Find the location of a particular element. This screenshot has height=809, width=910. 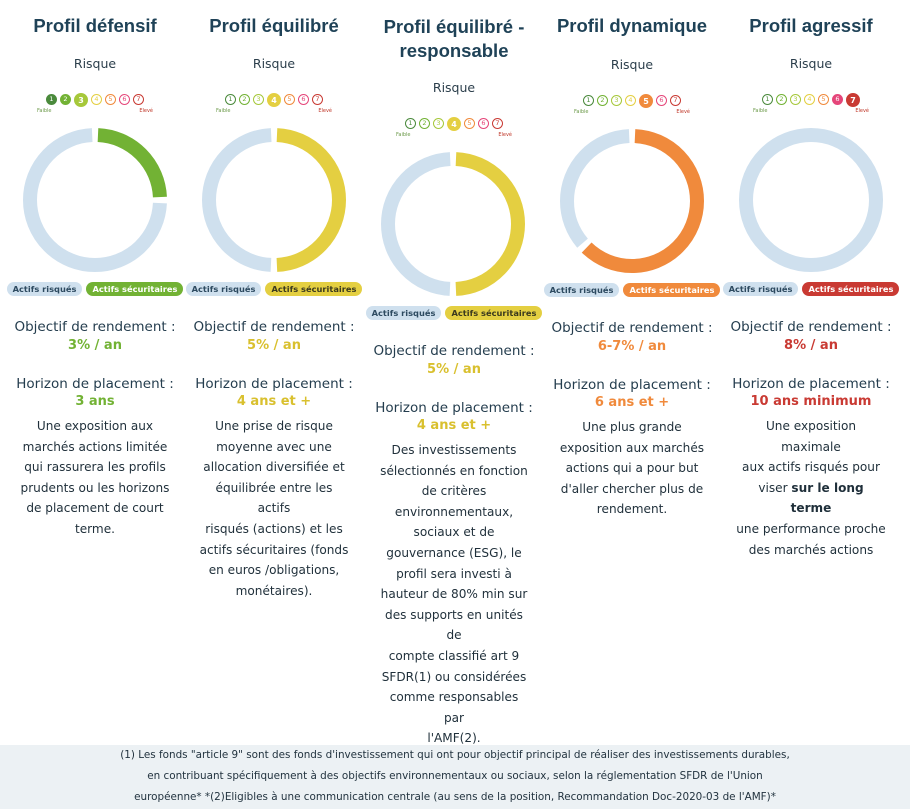

description-text: viser is located at coordinates (775, 487).